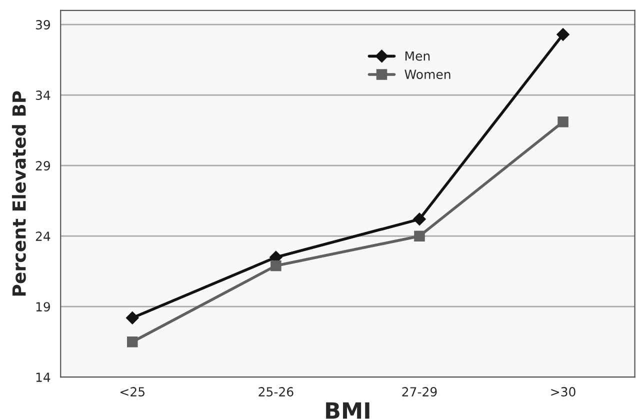 The image size is (638, 419). I want to click on y-axis-title: Percent Elevated BP, so click(19, 193).